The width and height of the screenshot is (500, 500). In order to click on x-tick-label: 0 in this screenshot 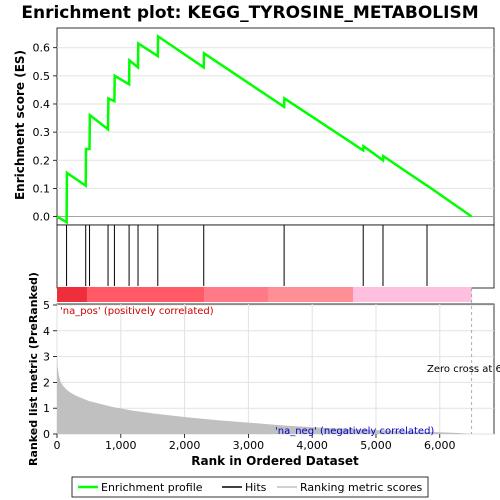, I will do `click(57, 445)`.